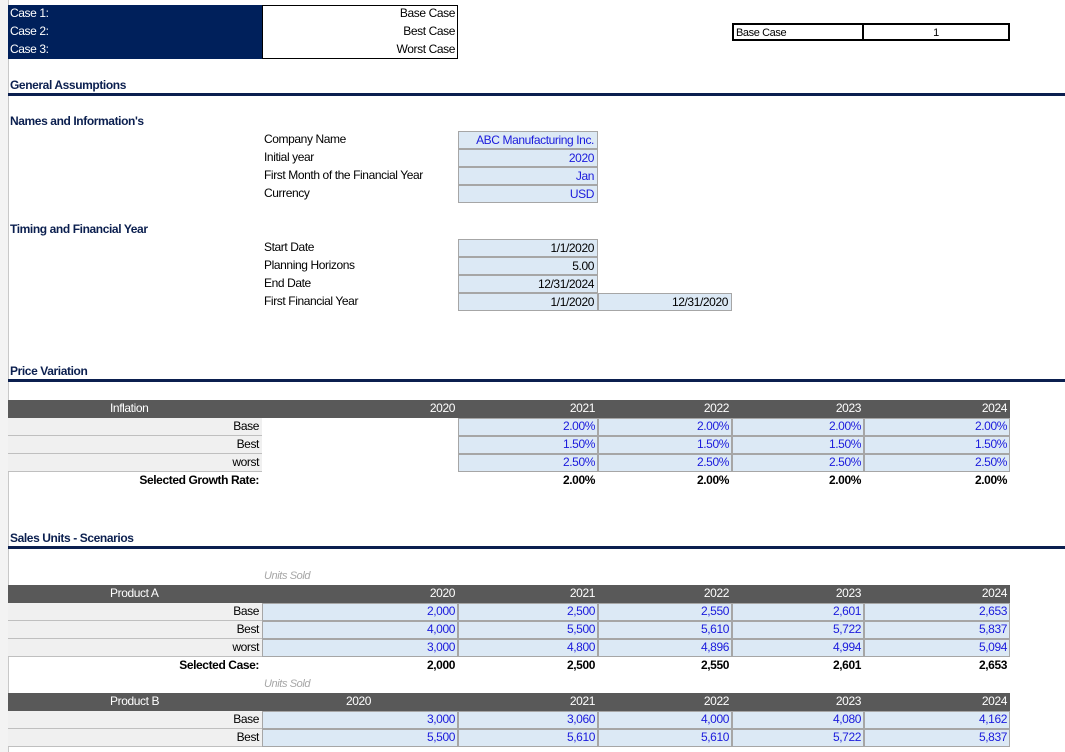 This screenshot has height=752, width=1065. What do you see at coordinates (135, 32) in the screenshot?
I see `case-label-block` at bounding box center [135, 32].